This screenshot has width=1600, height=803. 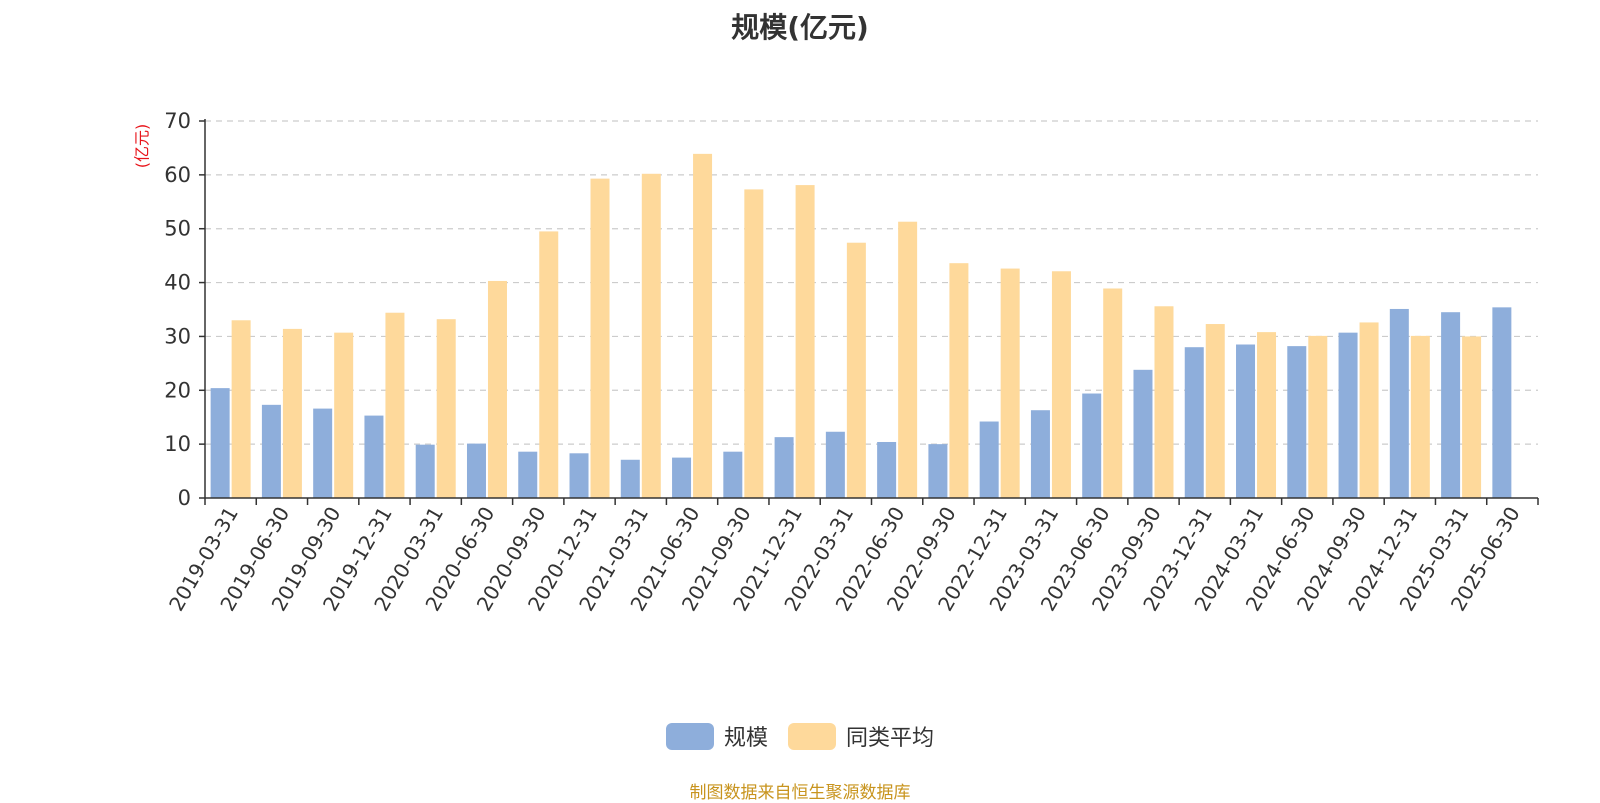 What do you see at coordinates (177, 336) in the screenshot?
I see `y-tick-label: 30` at bounding box center [177, 336].